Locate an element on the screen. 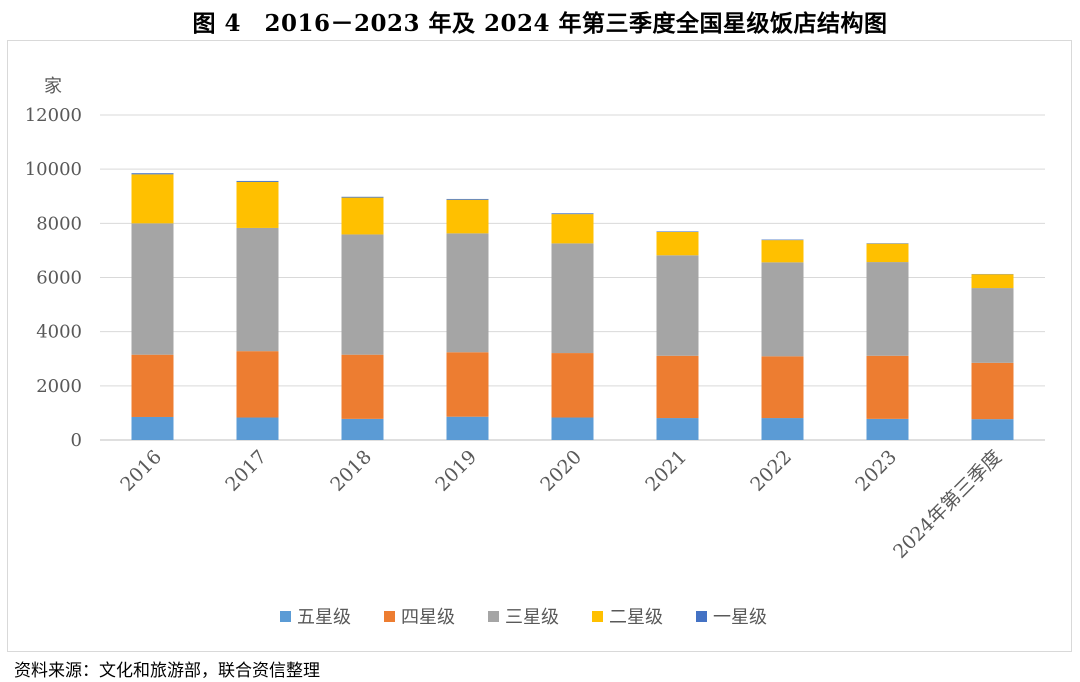  legend-label: 五星级 is located at coordinates (324, 617).